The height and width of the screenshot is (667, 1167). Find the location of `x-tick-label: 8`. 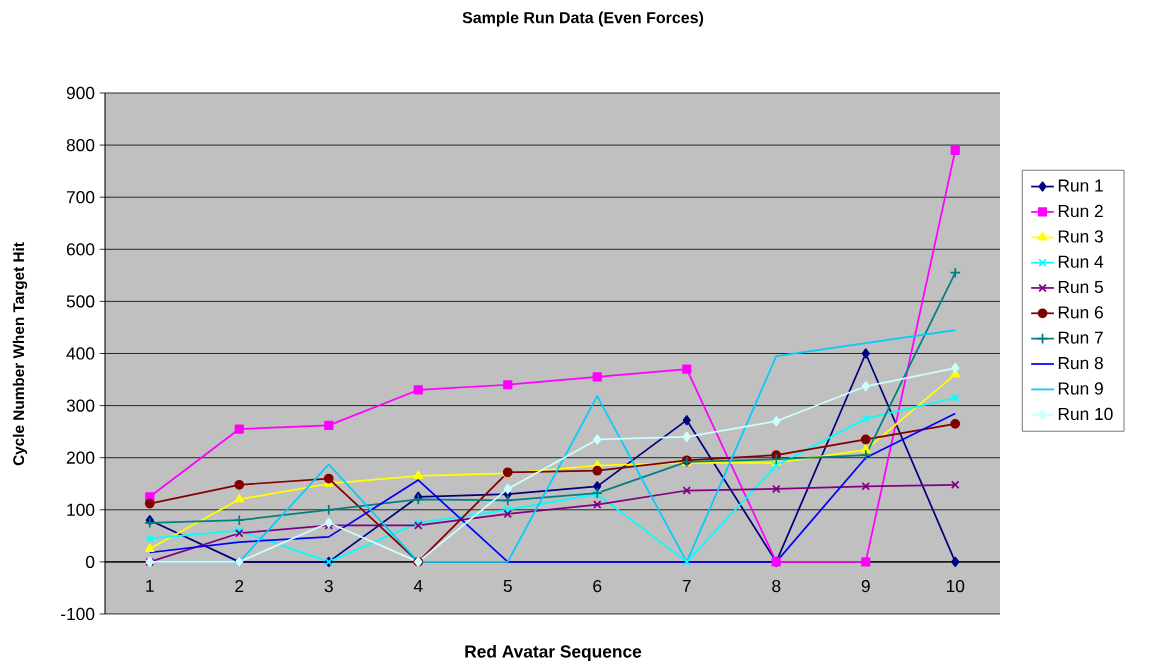

x-tick-label: 8 is located at coordinates (776, 586).